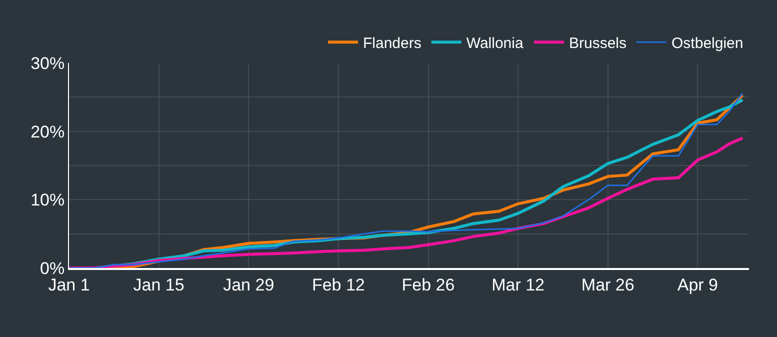  What do you see at coordinates (392, 43) in the screenshot?
I see `legend-label: Flanders` at bounding box center [392, 43].